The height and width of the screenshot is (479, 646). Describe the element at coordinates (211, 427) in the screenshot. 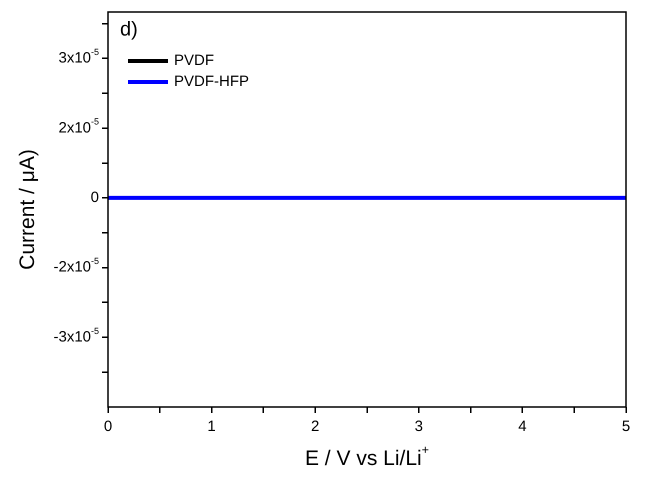

I see `x-tick-label: 1` at that location.